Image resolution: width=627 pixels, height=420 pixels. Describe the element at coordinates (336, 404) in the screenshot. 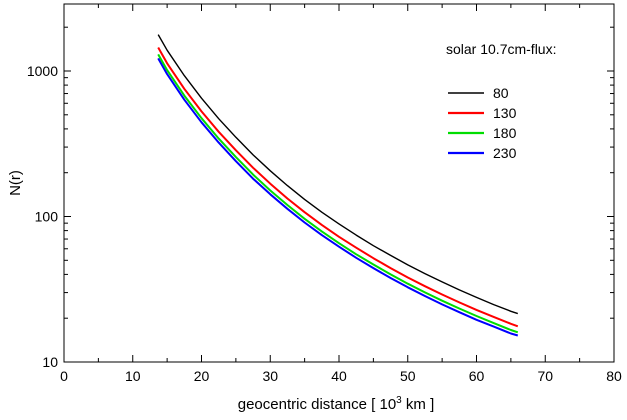

I see `x-axis-title: geocentric distance [ 103 km ]` at that location.